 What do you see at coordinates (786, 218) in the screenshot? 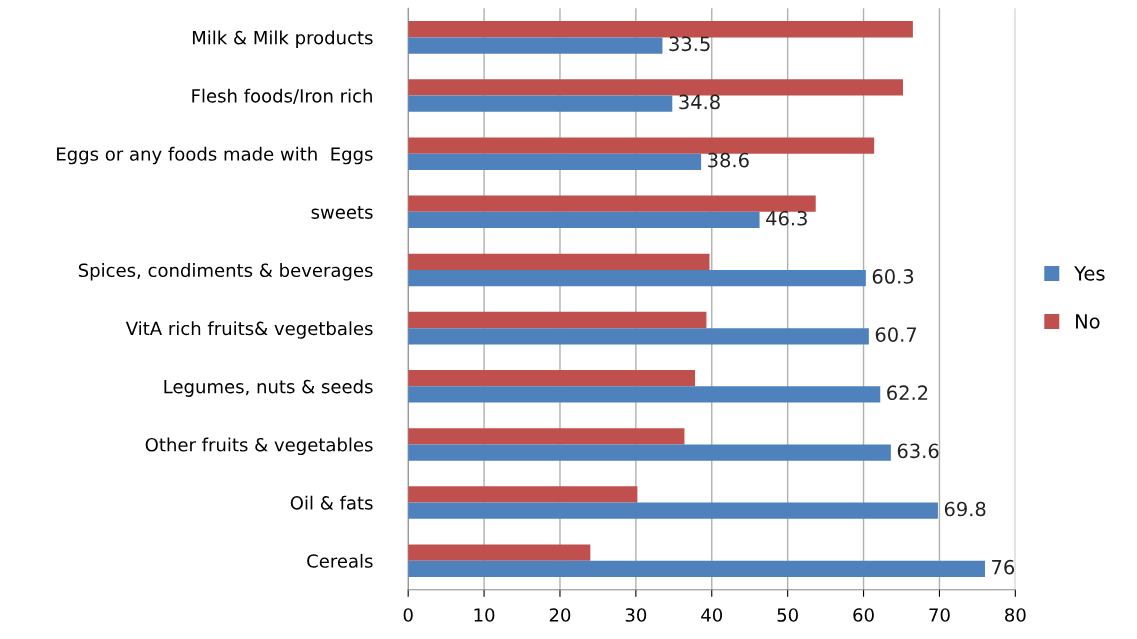
I see `data-label: 46.3` at bounding box center [786, 218].